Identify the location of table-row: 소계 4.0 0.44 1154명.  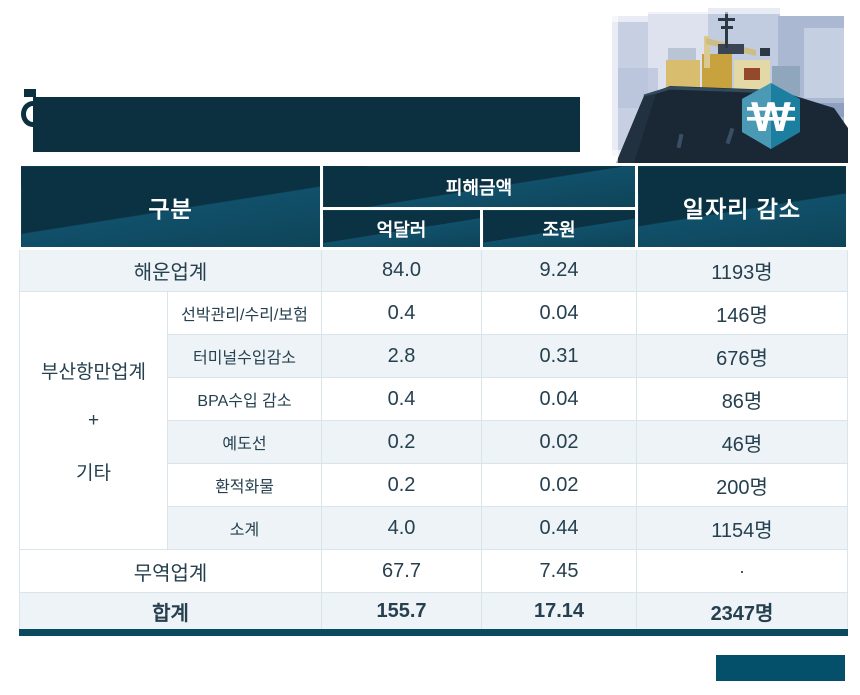
(434, 528).